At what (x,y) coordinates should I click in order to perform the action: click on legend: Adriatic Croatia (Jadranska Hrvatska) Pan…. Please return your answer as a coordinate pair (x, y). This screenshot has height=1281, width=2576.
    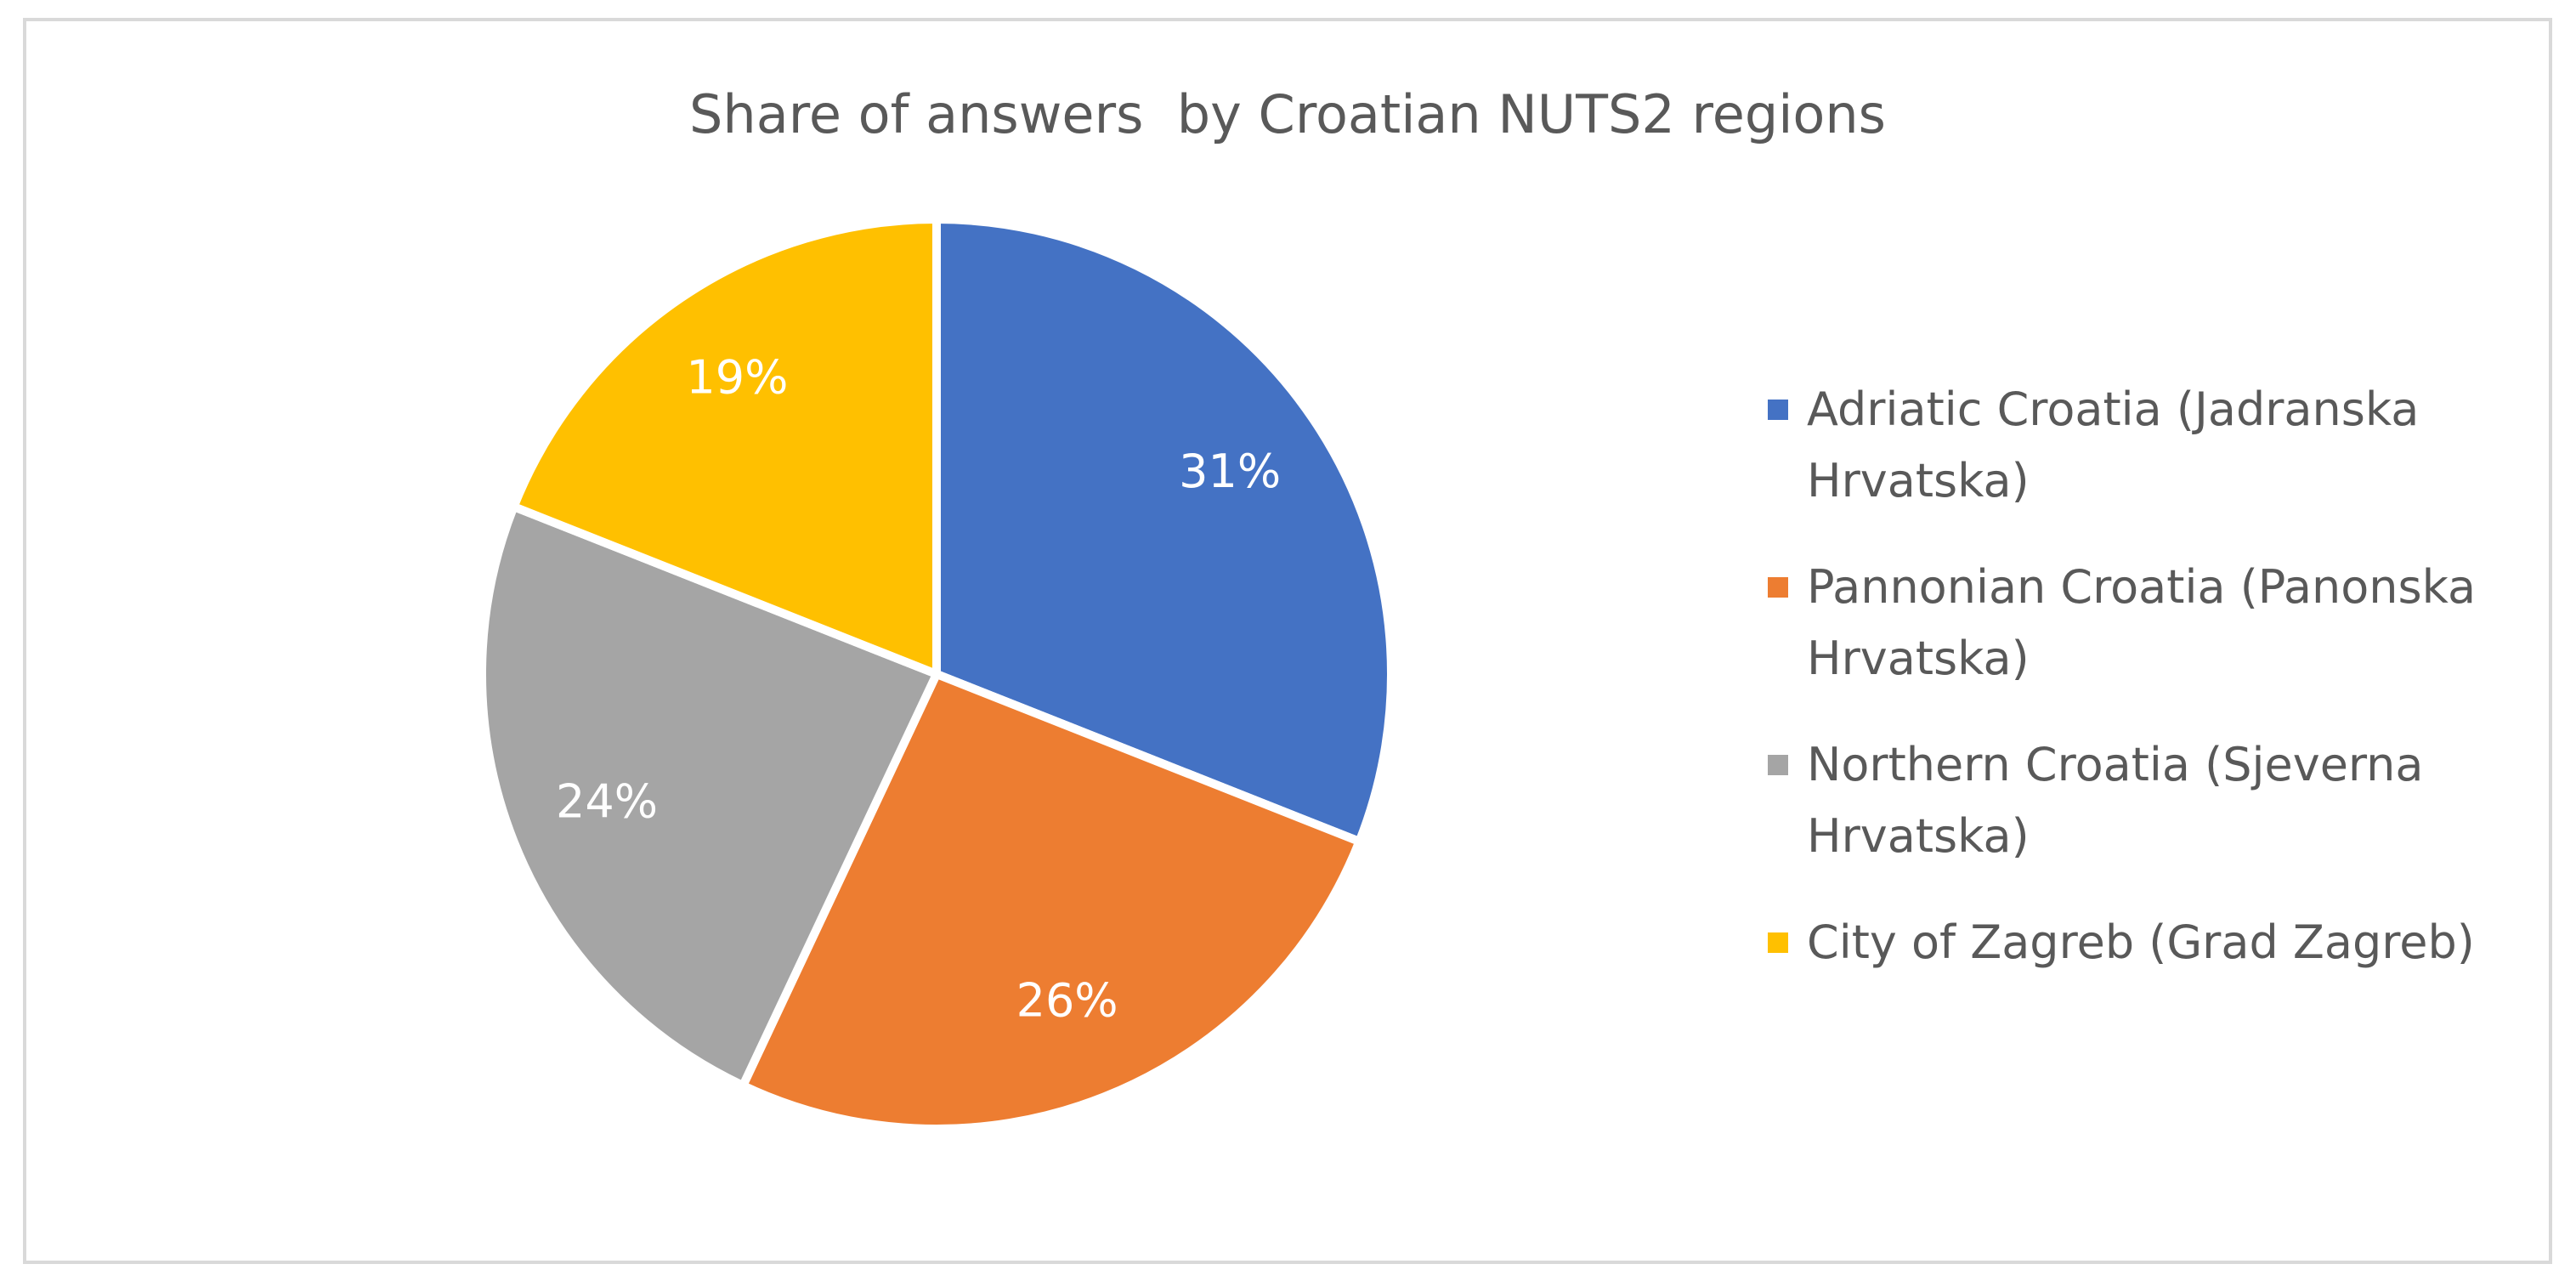
    Looking at the image, I should click on (2142, 693).